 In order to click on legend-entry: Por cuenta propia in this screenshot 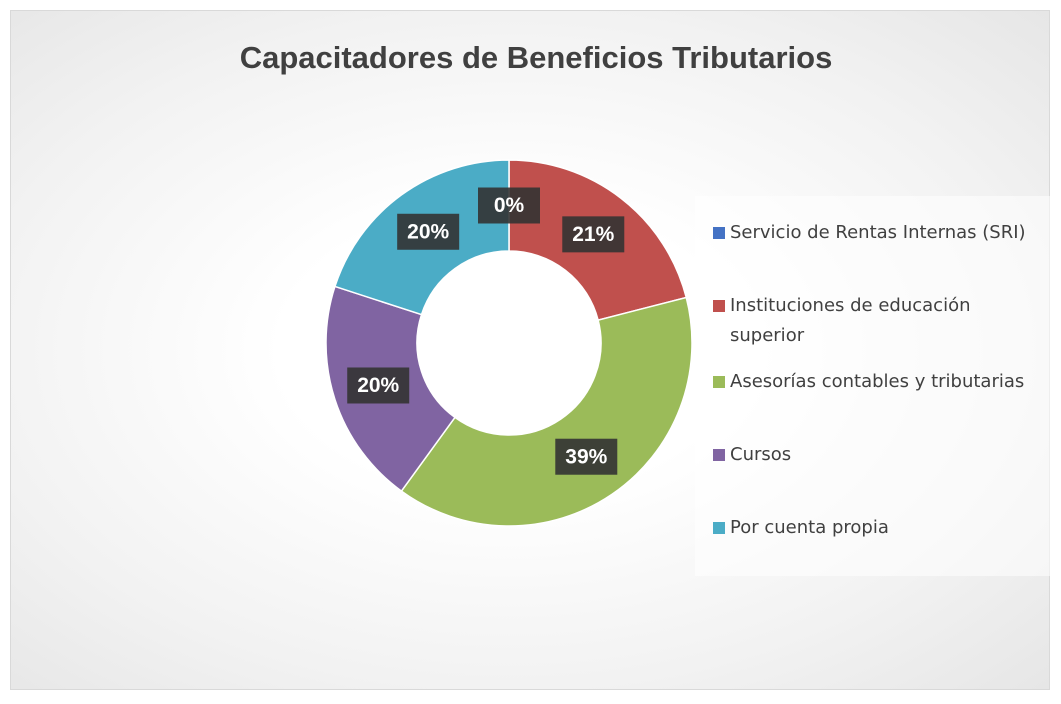, I will do `click(875, 528)`.